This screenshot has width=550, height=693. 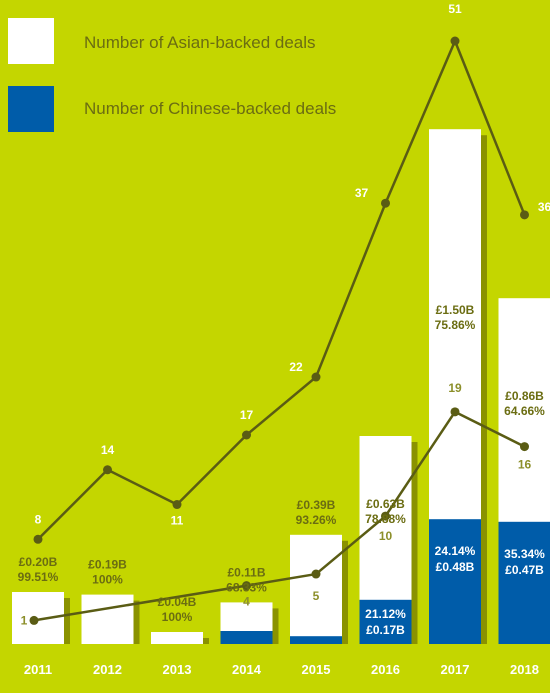 What do you see at coordinates (247, 415) in the screenshot?
I see `data-label-asian-count: 17` at bounding box center [247, 415].